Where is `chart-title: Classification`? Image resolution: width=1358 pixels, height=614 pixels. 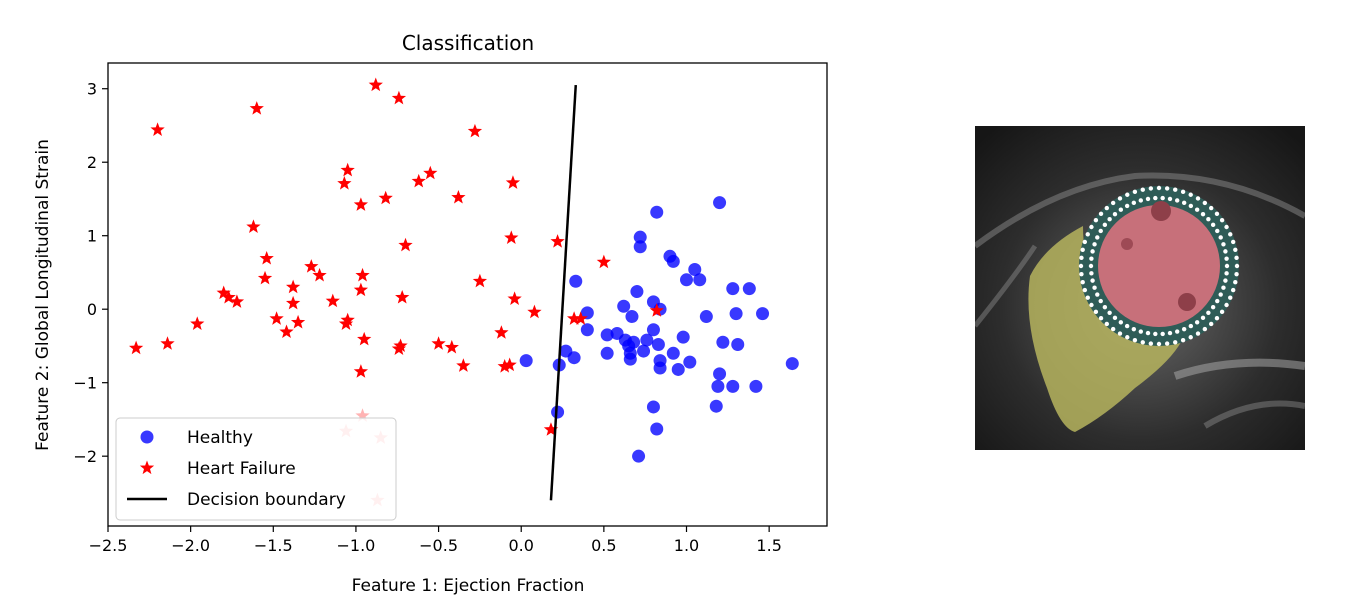
chart-title: Classification is located at coordinates (468, 43).